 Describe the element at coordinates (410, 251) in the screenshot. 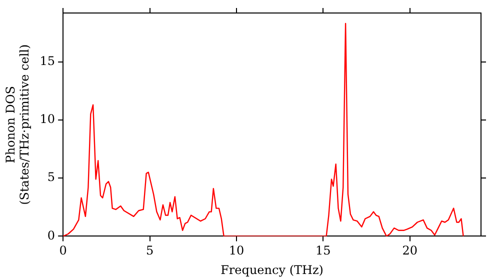

I see `x-tick-label: 20` at that location.